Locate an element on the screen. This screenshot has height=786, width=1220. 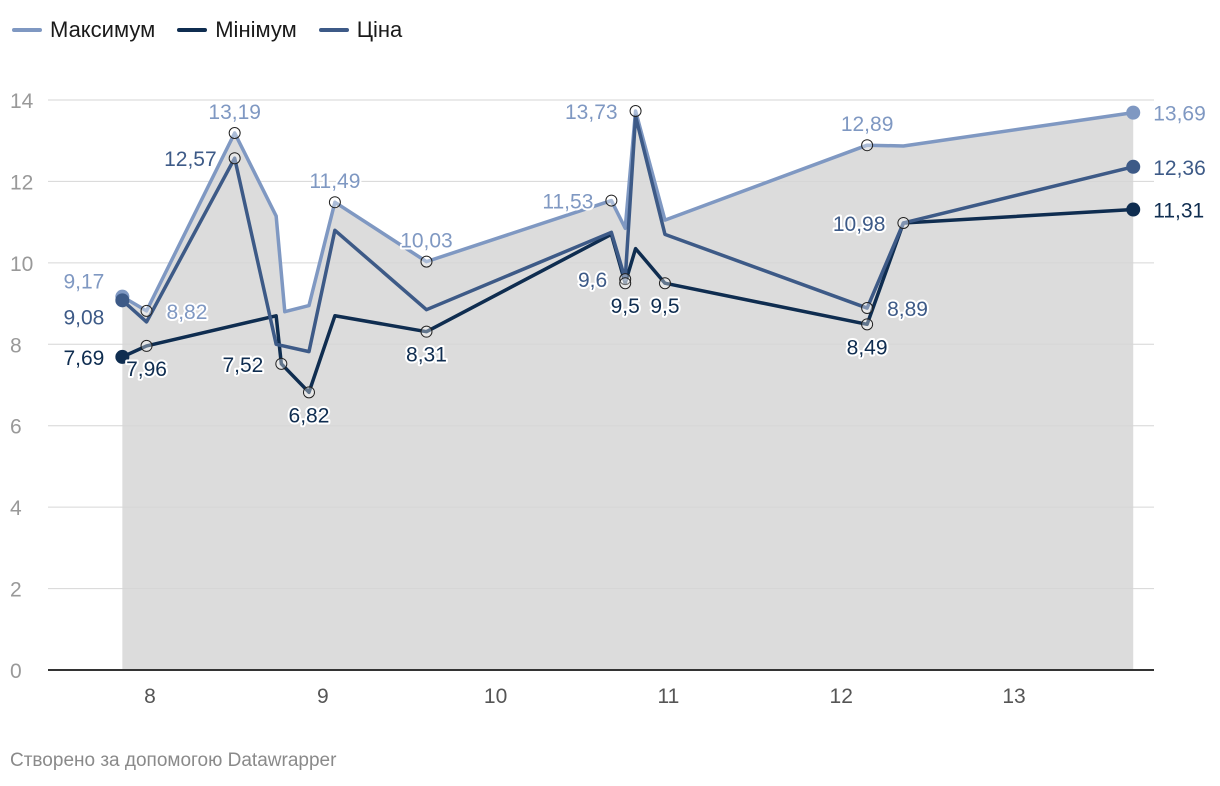
x-tick-label: 10 is located at coordinates (495, 696).